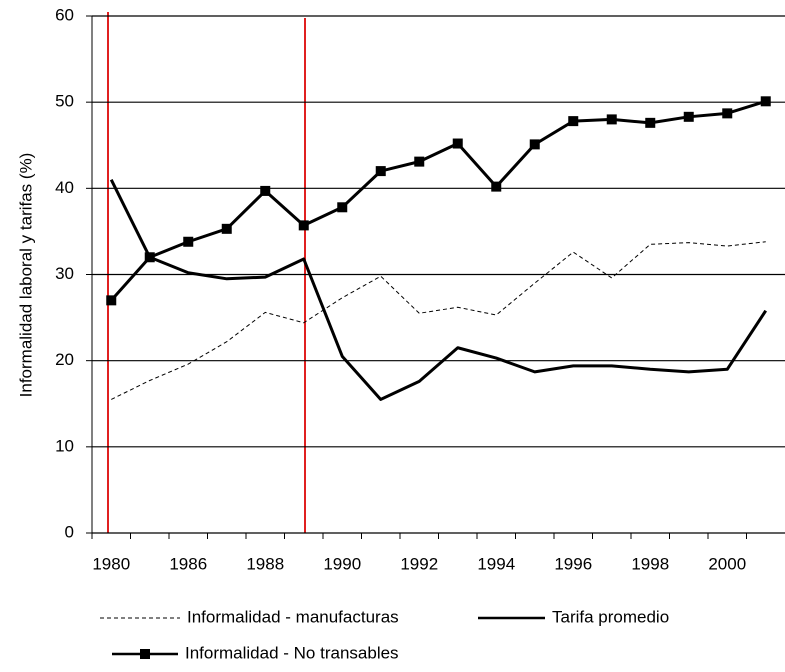 The width and height of the screenshot is (785, 672). What do you see at coordinates (293, 616) in the screenshot?
I see `legend-label: Informalidad - manufacturas` at bounding box center [293, 616].